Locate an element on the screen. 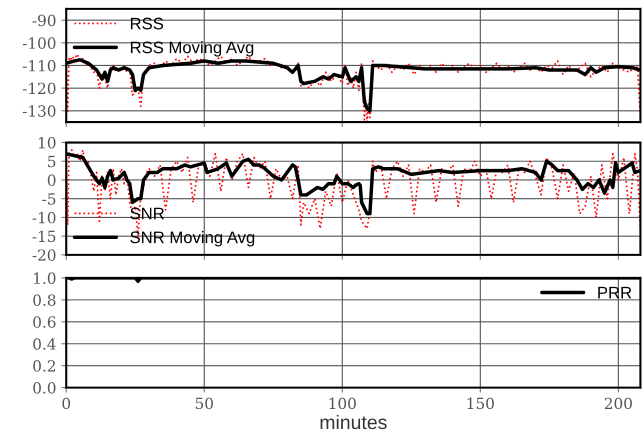 The height and width of the screenshot is (444, 643). legend-label: SNR is located at coordinates (147, 214).